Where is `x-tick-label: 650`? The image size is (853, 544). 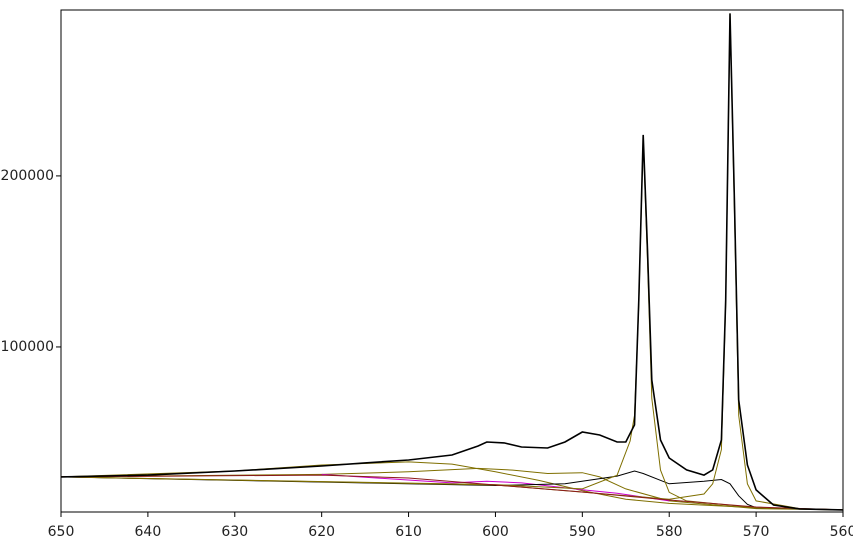 x-tick-label: 650 is located at coordinates (61, 532).